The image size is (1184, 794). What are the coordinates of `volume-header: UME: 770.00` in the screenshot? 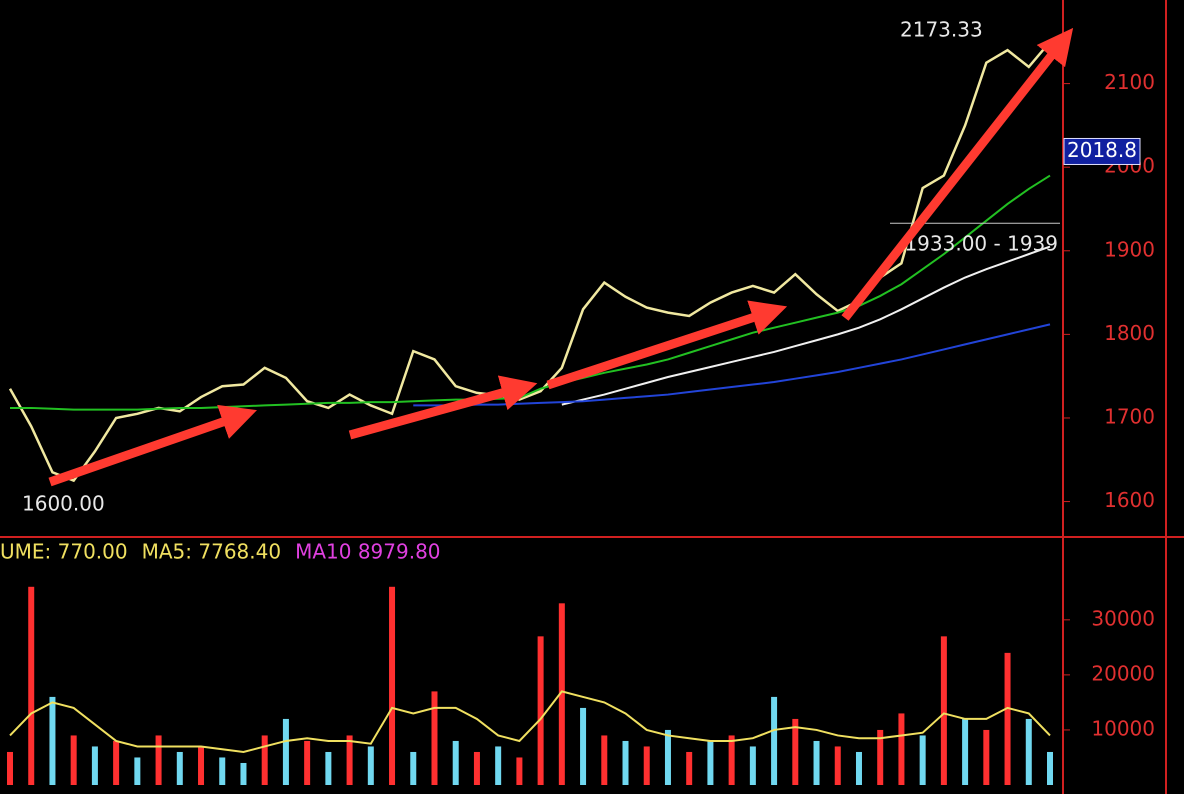 It's located at (64, 552).